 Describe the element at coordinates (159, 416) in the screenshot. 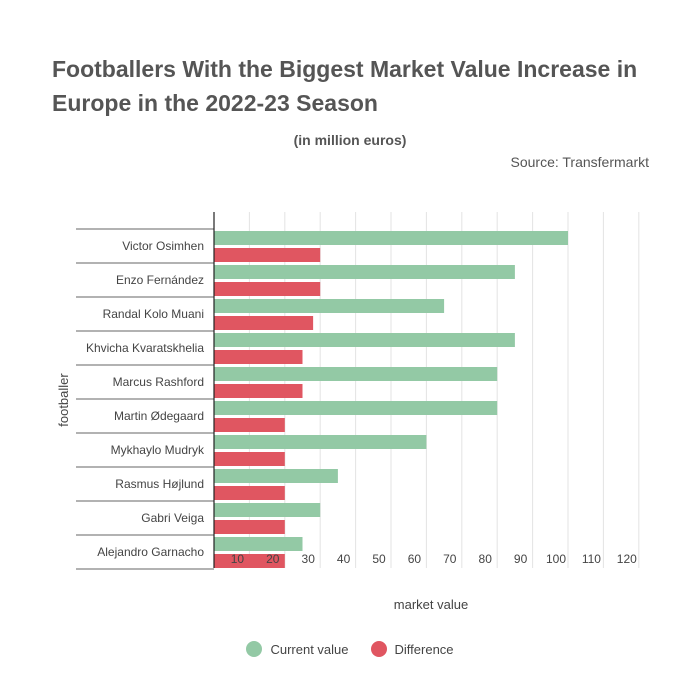

I see `category-label: Martin Ødegaard` at that location.